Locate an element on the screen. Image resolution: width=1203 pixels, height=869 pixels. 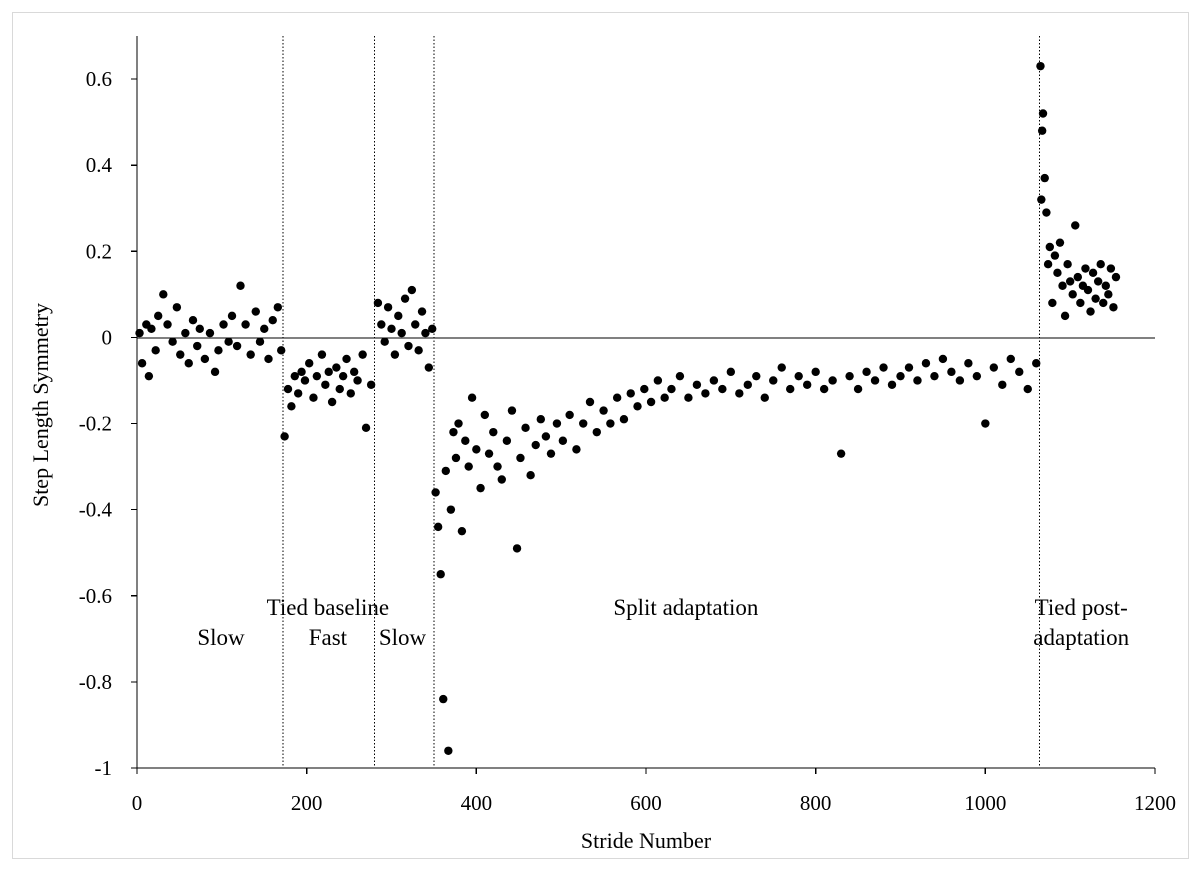
x-tick-label: 1000 is located at coordinates (985, 803).